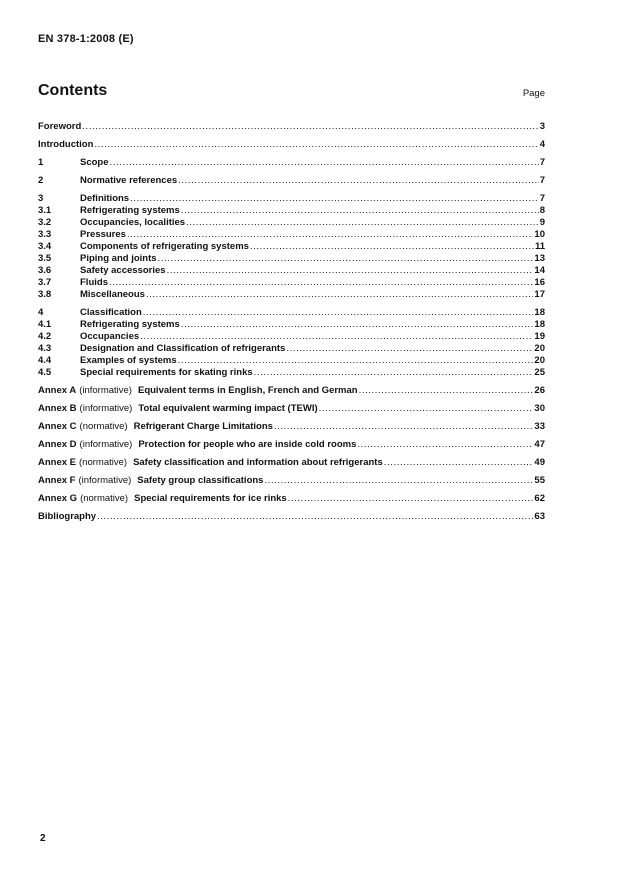 The height and width of the screenshot is (877, 619). What do you see at coordinates (291, 295) in the screenshot?
I see `toc-entry: 3.8 Miscellaneous 17` at bounding box center [291, 295].